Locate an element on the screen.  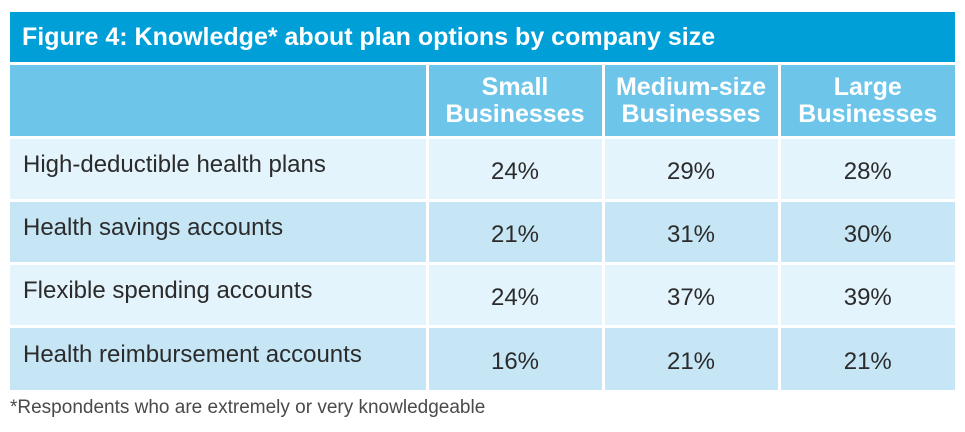
row-label: Health reimbursement accounts is located at coordinates (218, 357).